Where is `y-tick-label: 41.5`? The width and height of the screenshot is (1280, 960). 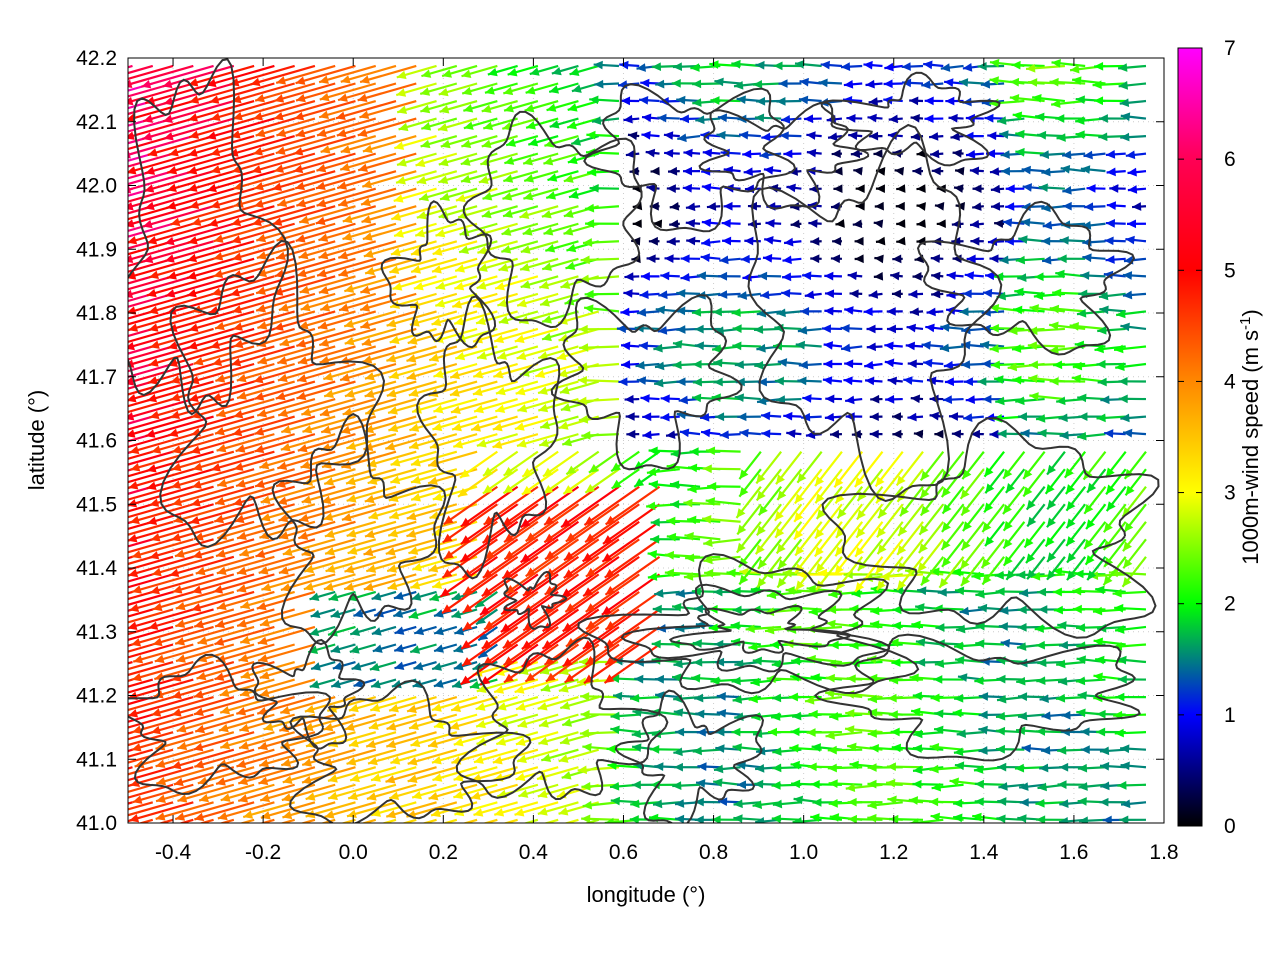 y-tick-label: 41.5 is located at coordinates (96, 504).